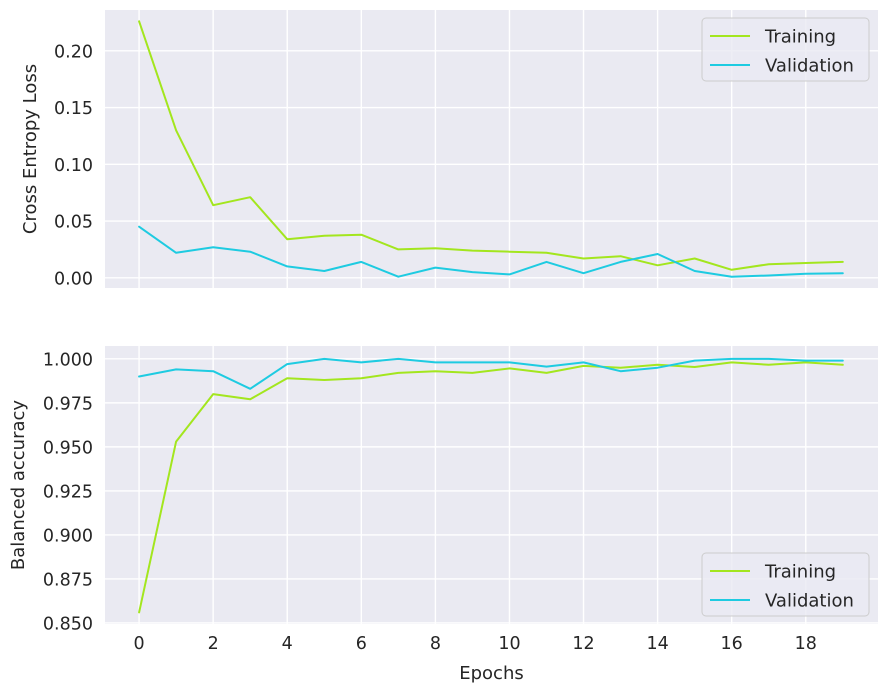 Image resolution: width=888 pixels, height=692 pixels. Describe the element at coordinates (68, 448) in the screenshot. I see `y-tick-label: 0.950` at that location.